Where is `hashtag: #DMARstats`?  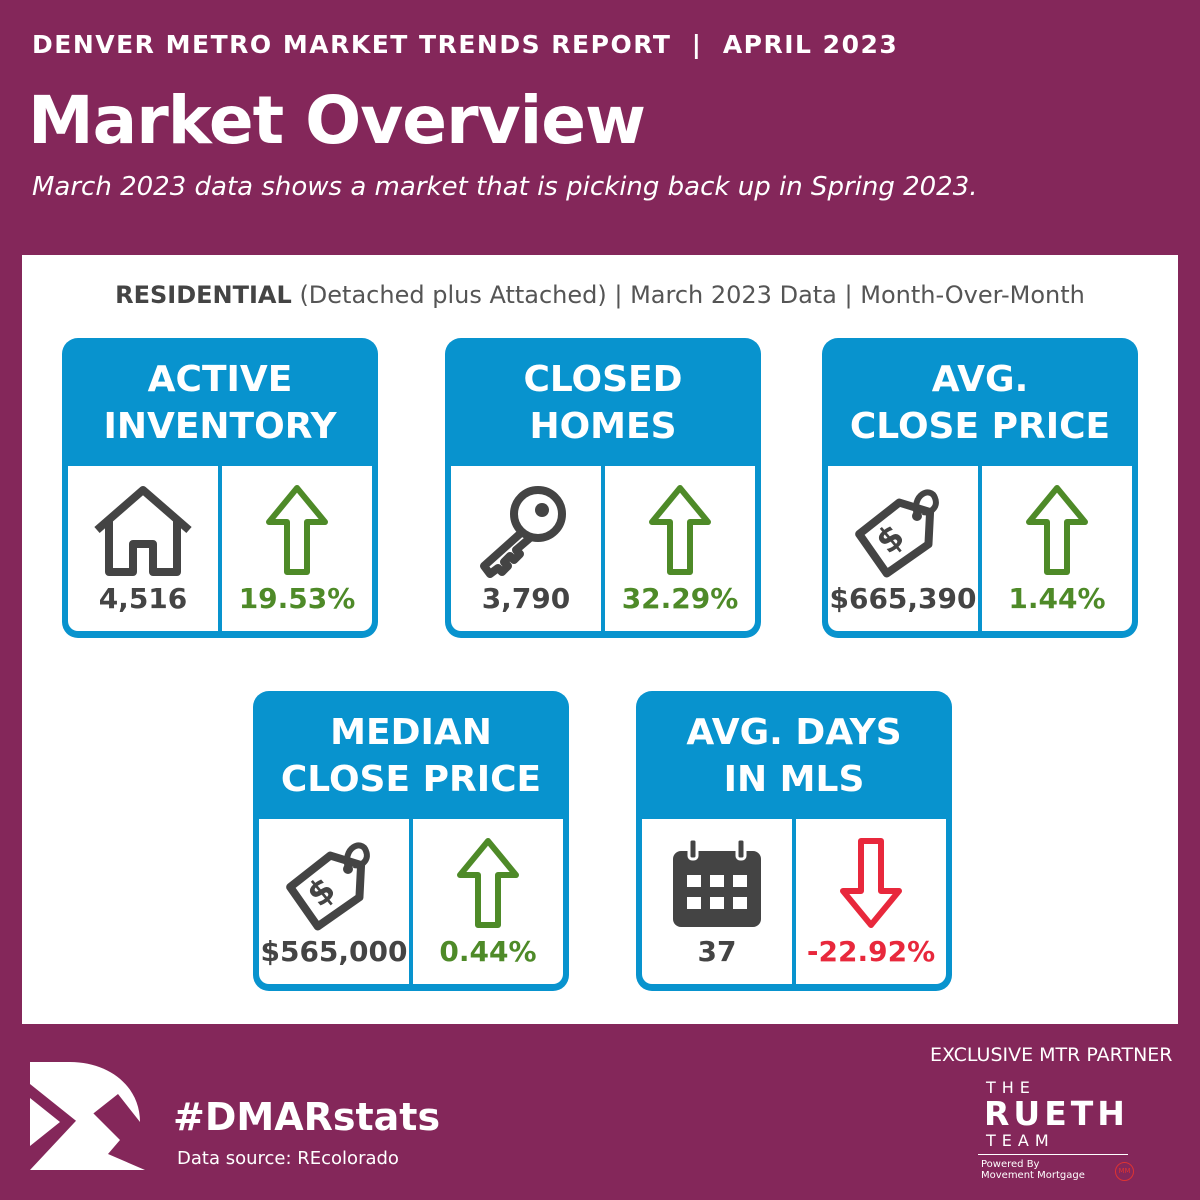 hashtag: #DMARstats is located at coordinates (307, 1117).